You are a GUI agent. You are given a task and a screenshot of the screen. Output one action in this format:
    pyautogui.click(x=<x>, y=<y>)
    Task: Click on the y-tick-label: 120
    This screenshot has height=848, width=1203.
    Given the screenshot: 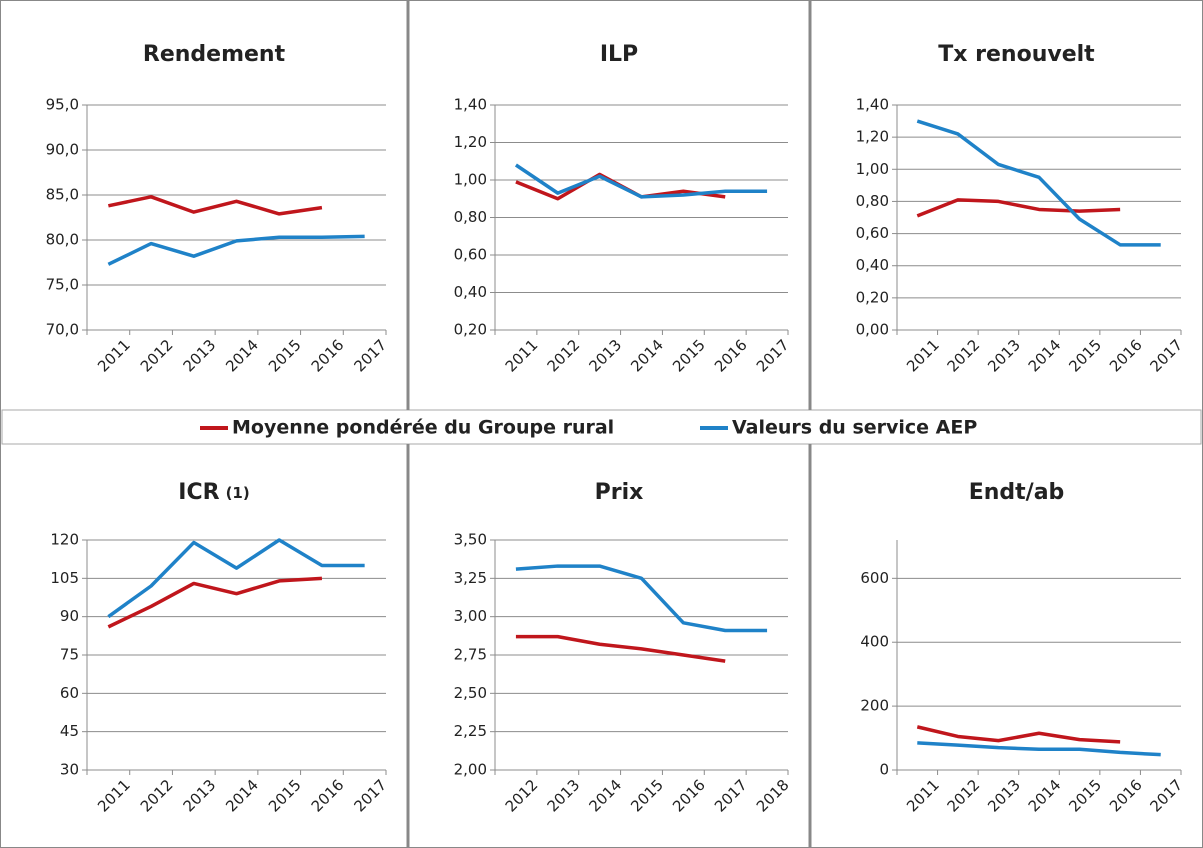 What is the action you would take?
    pyautogui.click(x=64, y=540)
    